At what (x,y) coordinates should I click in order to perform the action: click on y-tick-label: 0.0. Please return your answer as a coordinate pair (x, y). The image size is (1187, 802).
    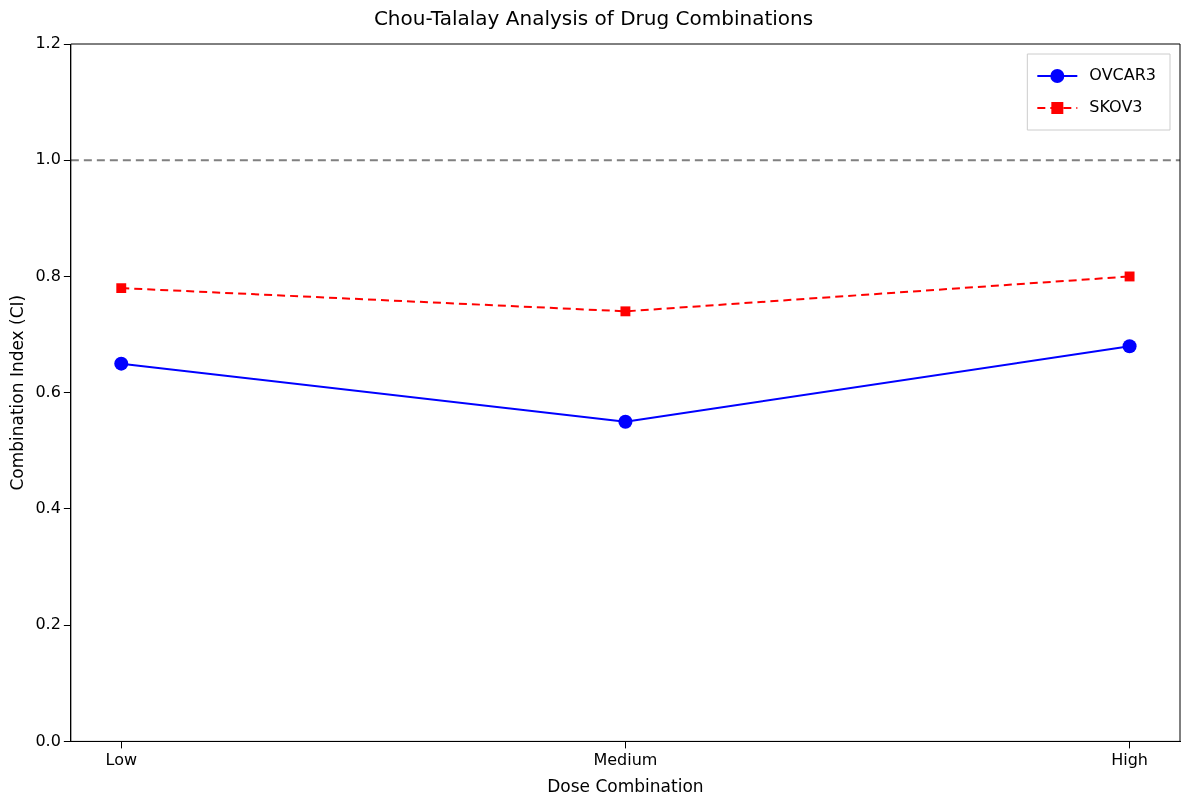
    Looking at the image, I should click on (48, 740).